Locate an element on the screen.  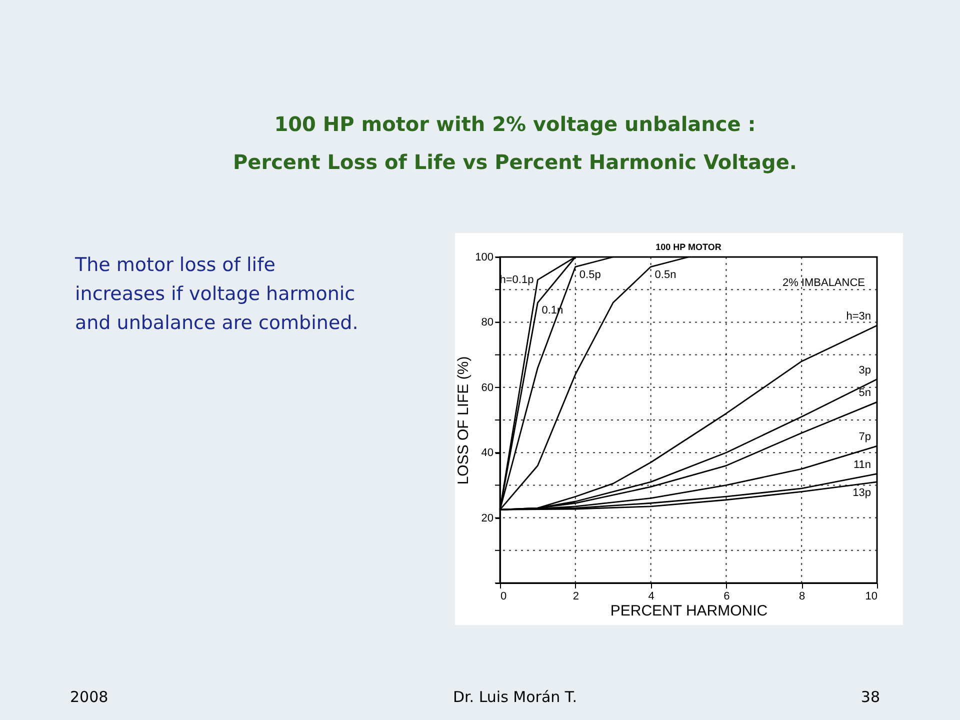
chart-subtitle: 100 HP MOTOR is located at coordinates (689, 247).